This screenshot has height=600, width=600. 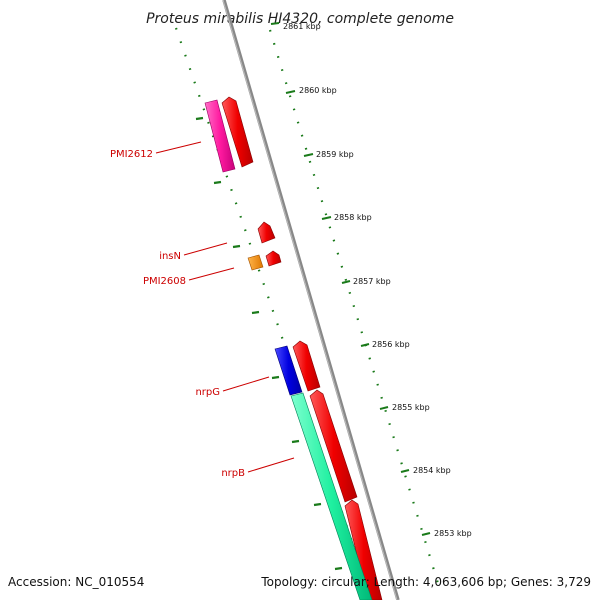 What do you see at coordinates (246, 384) in the screenshot?
I see `leader-nrpG` at bounding box center [246, 384].